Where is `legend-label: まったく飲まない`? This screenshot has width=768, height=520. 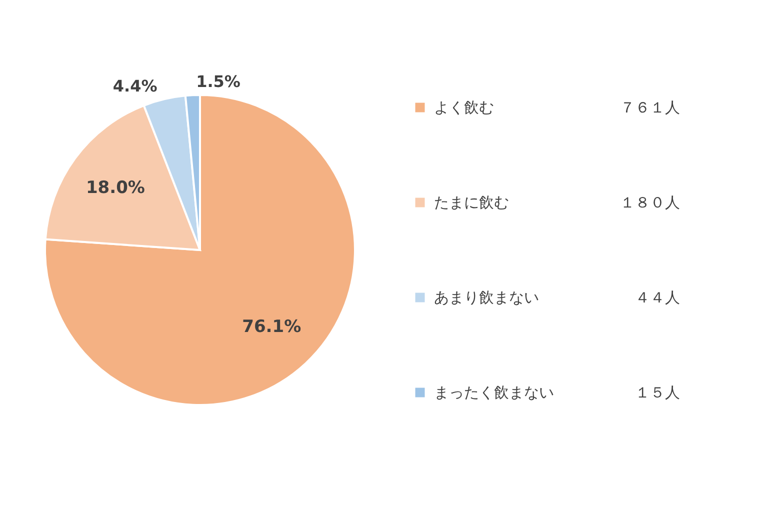
legend-label: まったく飲まない is located at coordinates (494, 393).